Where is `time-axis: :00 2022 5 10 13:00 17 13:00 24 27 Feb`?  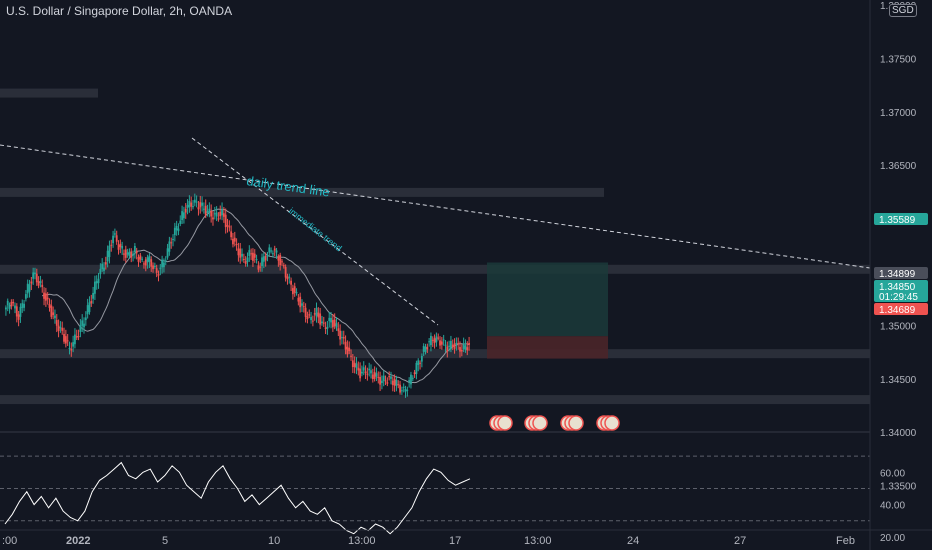
time-axis: :00 2022 5 10 13:00 17 13:00 24 27 Feb is located at coordinates (466, 538).